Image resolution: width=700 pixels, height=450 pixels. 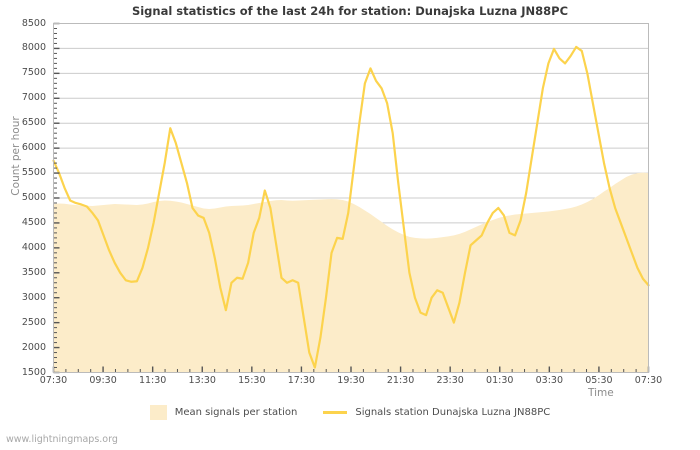 I want to click on x-tick-label: 19:30, so click(x=351, y=380).